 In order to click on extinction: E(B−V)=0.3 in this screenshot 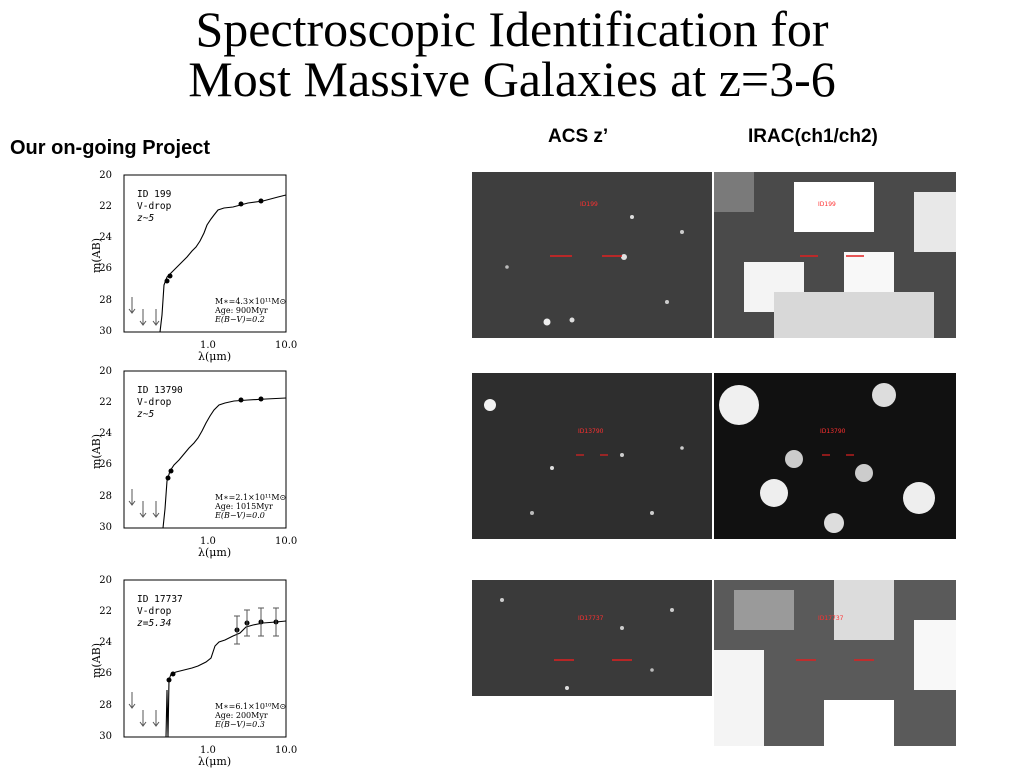, I will do `click(239, 724)`.